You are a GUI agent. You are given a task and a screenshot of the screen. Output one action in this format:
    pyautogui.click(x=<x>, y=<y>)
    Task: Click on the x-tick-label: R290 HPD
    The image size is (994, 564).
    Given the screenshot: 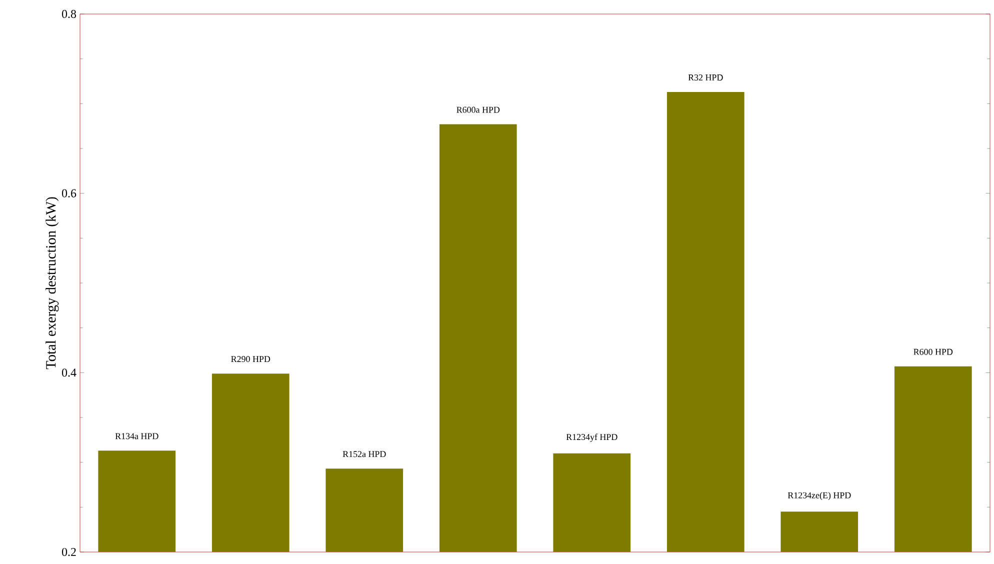 What is the action you would take?
    pyautogui.click(x=250, y=359)
    